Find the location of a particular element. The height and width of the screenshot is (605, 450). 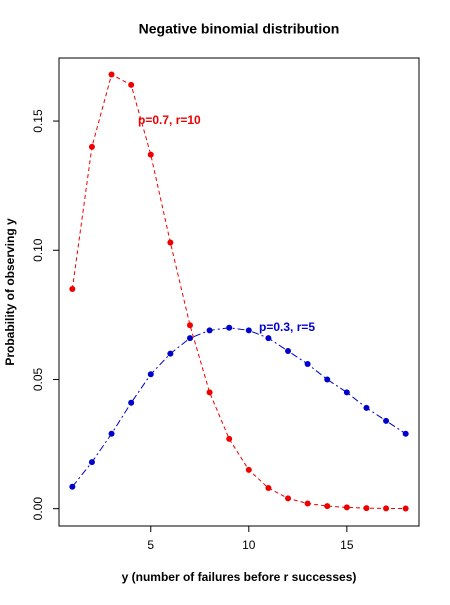

y-tick-label: 0.00 is located at coordinates (38, 509).